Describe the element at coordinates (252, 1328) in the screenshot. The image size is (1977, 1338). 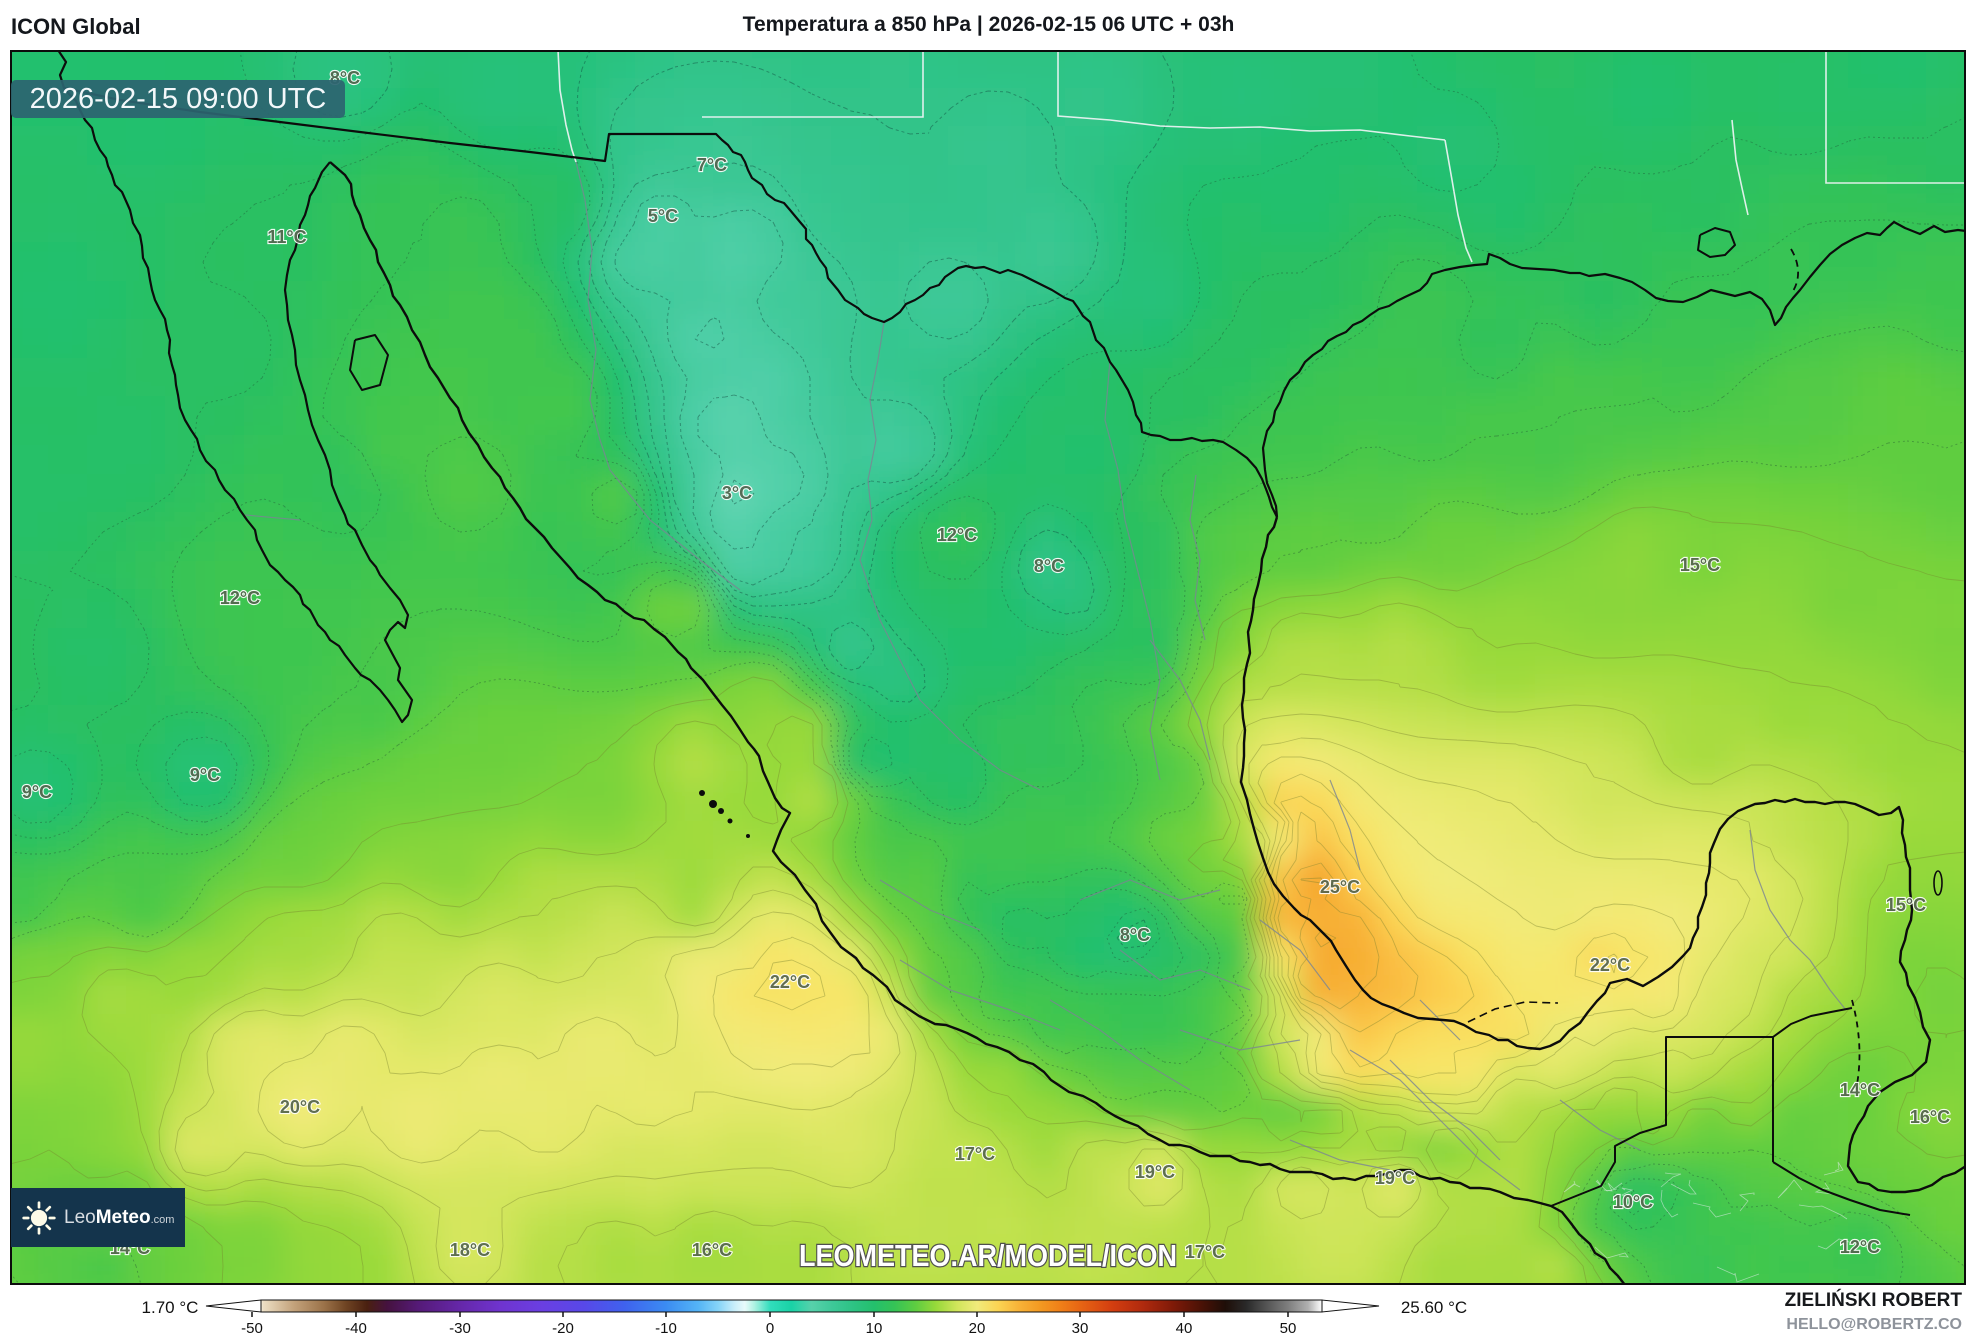
I see `svg-text: -50` at that location.